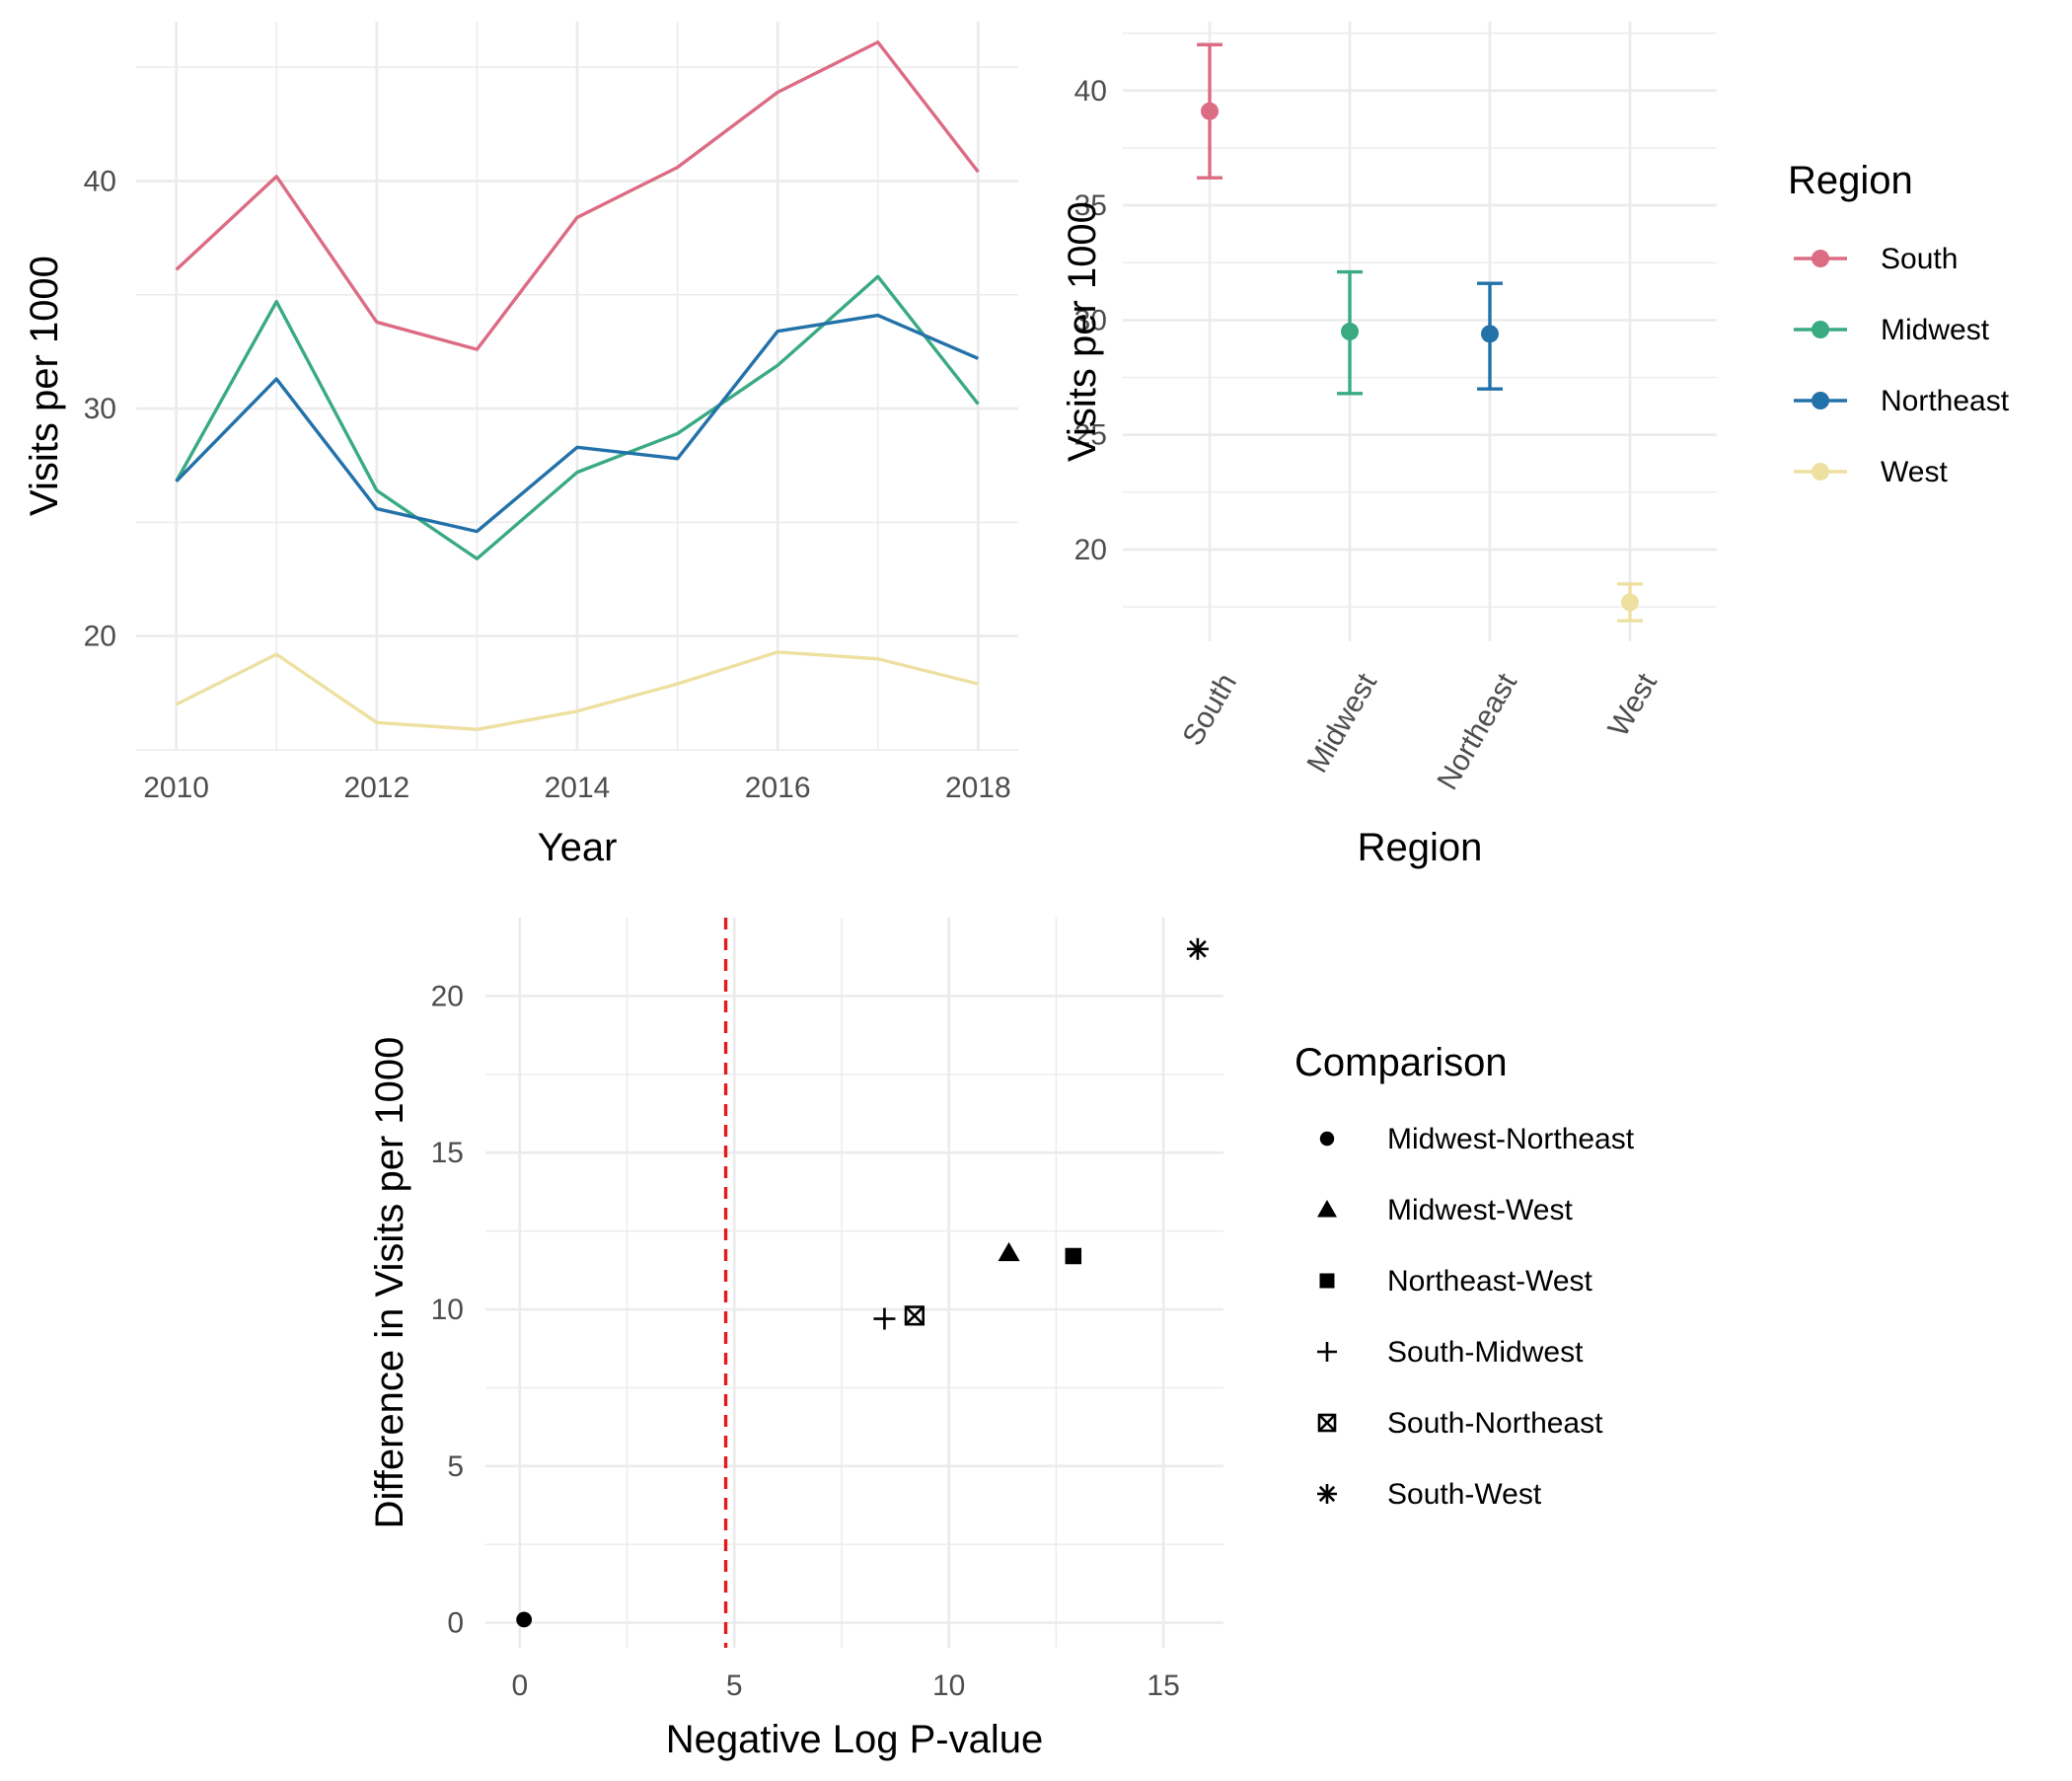  I want to click on x-tick-label: South, so click(1210, 709).